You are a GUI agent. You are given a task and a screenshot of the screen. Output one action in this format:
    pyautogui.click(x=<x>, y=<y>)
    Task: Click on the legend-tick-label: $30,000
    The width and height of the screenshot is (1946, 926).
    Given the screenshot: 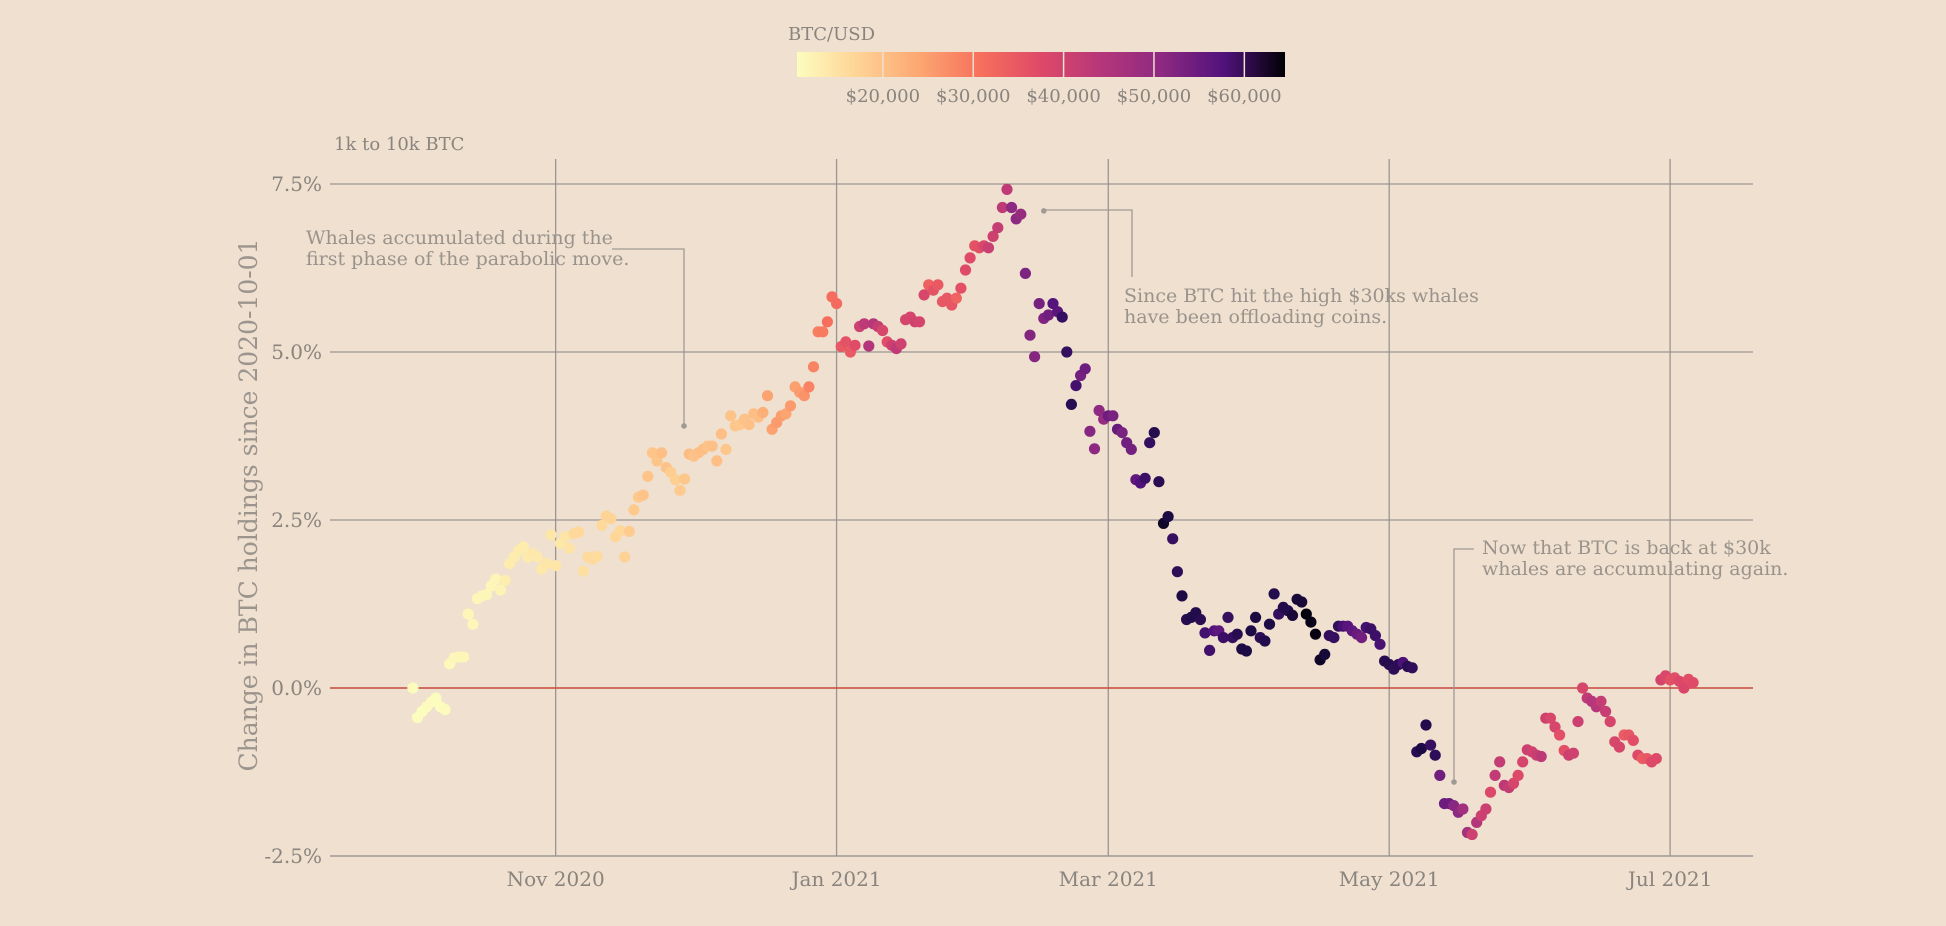 What is the action you would take?
    pyautogui.click(x=973, y=96)
    